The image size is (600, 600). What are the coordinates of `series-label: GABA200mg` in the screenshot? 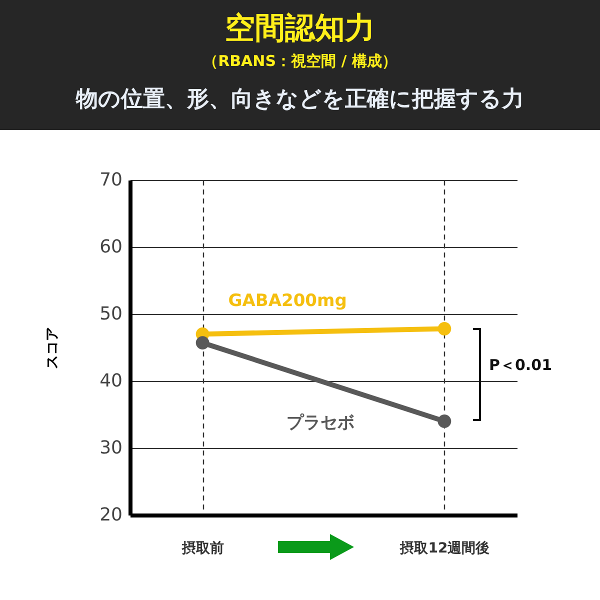 It's located at (287, 301).